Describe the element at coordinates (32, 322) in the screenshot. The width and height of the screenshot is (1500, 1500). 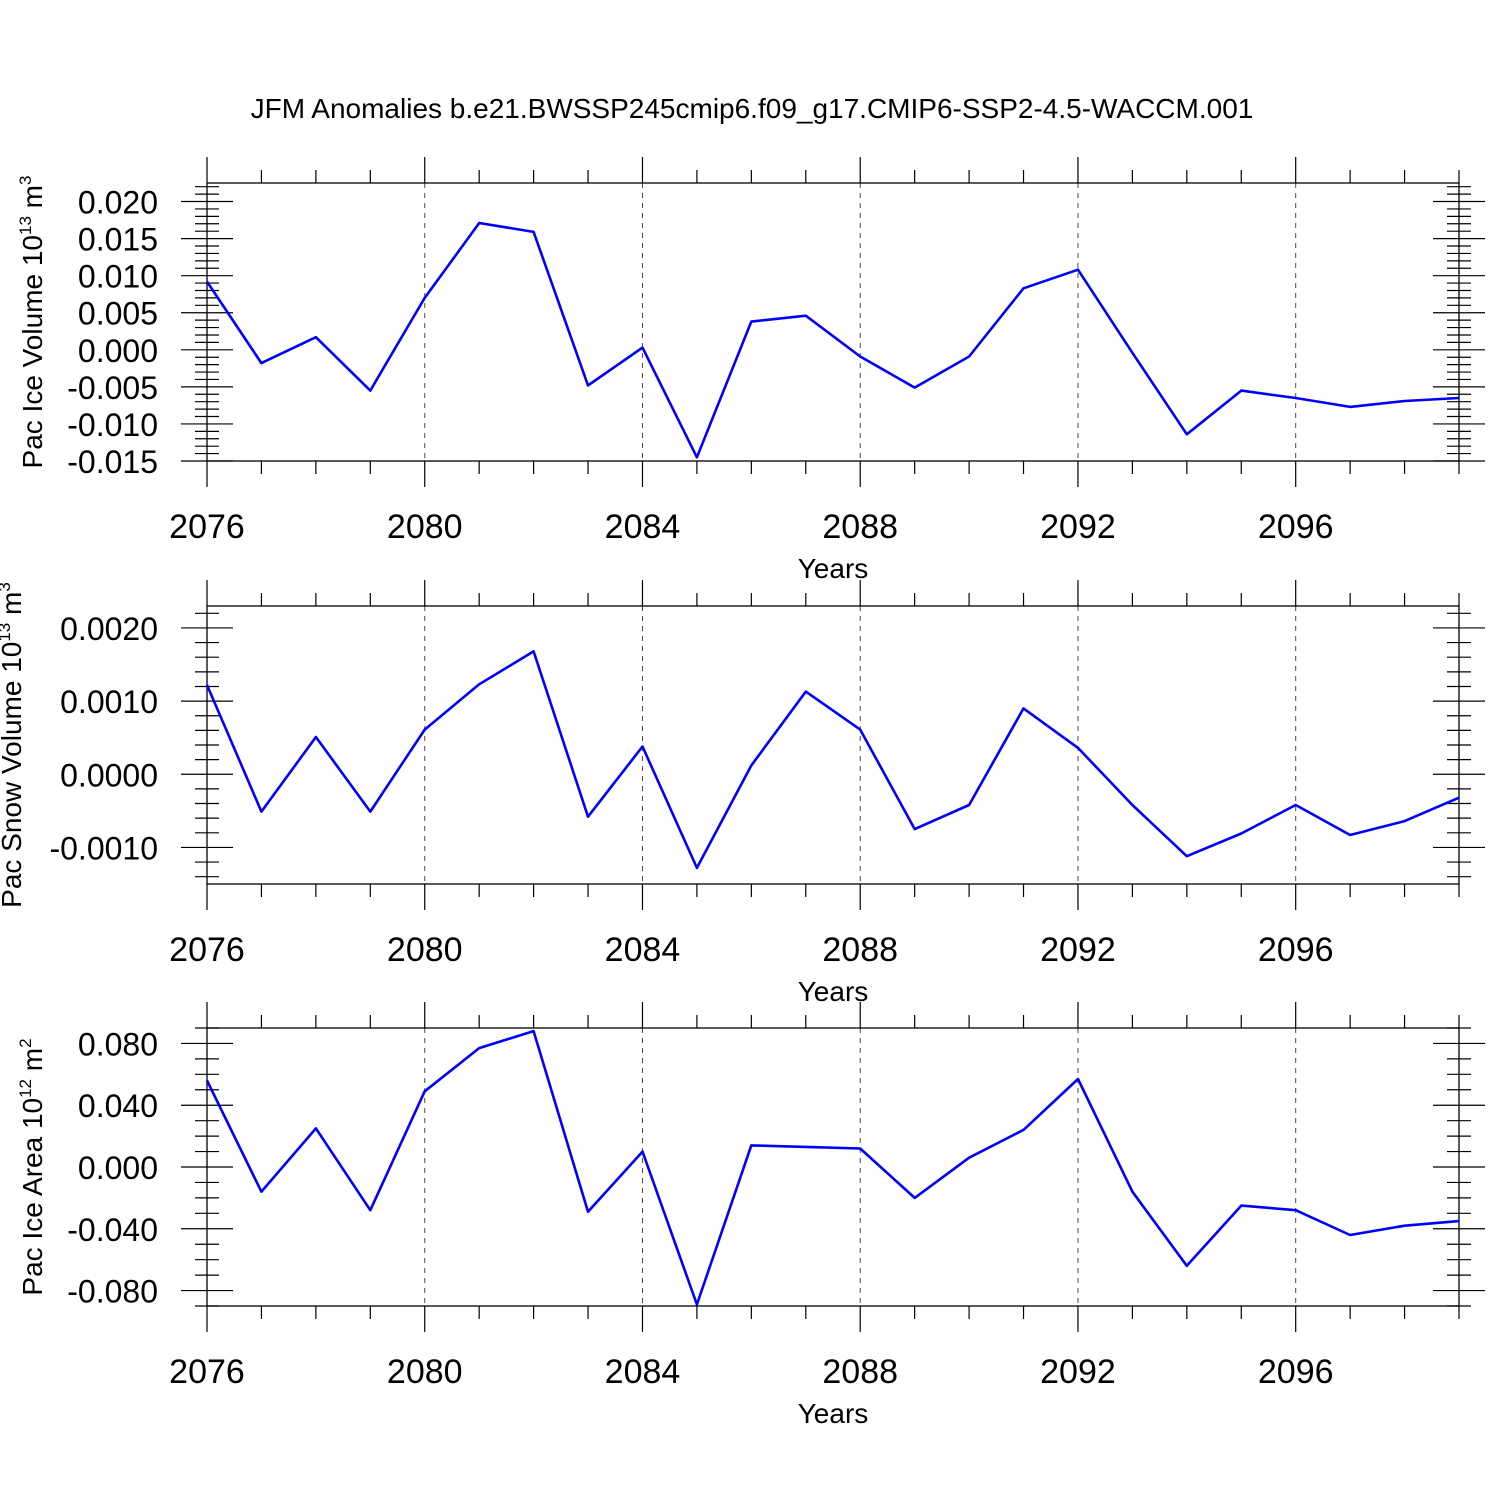
I see `y-axis-label: Pac Ice Volume 1013 m3` at that location.